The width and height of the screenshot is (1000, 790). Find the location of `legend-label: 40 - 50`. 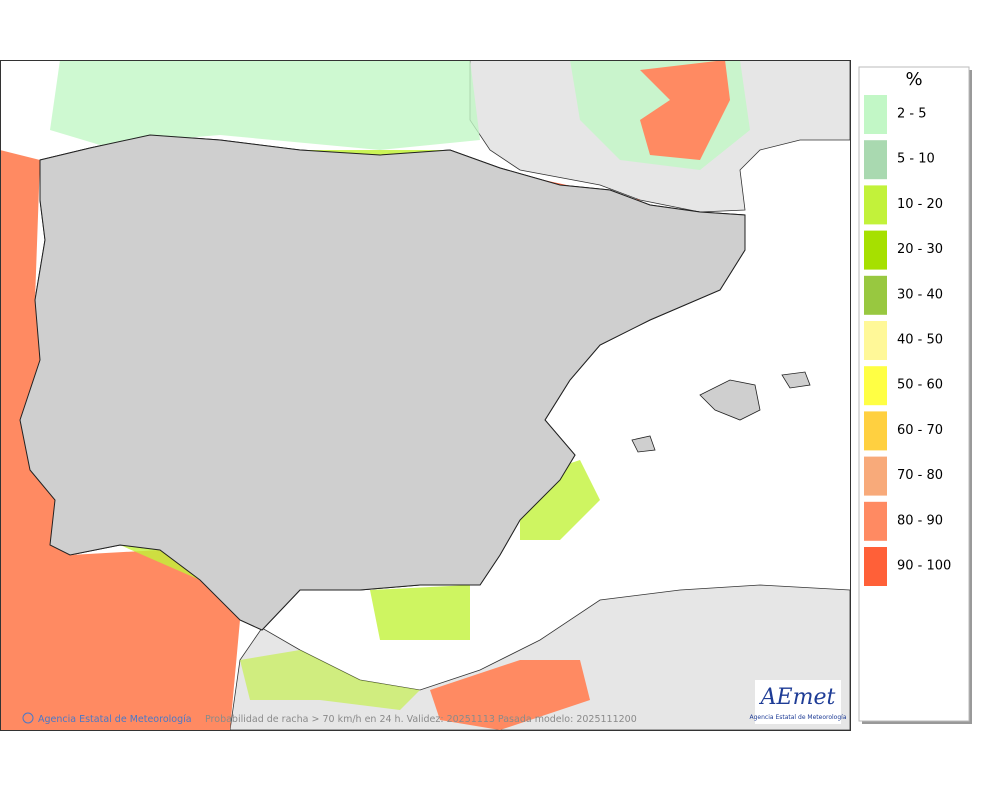

legend-label: 40 - 50 is located at coordinates (920, 340).